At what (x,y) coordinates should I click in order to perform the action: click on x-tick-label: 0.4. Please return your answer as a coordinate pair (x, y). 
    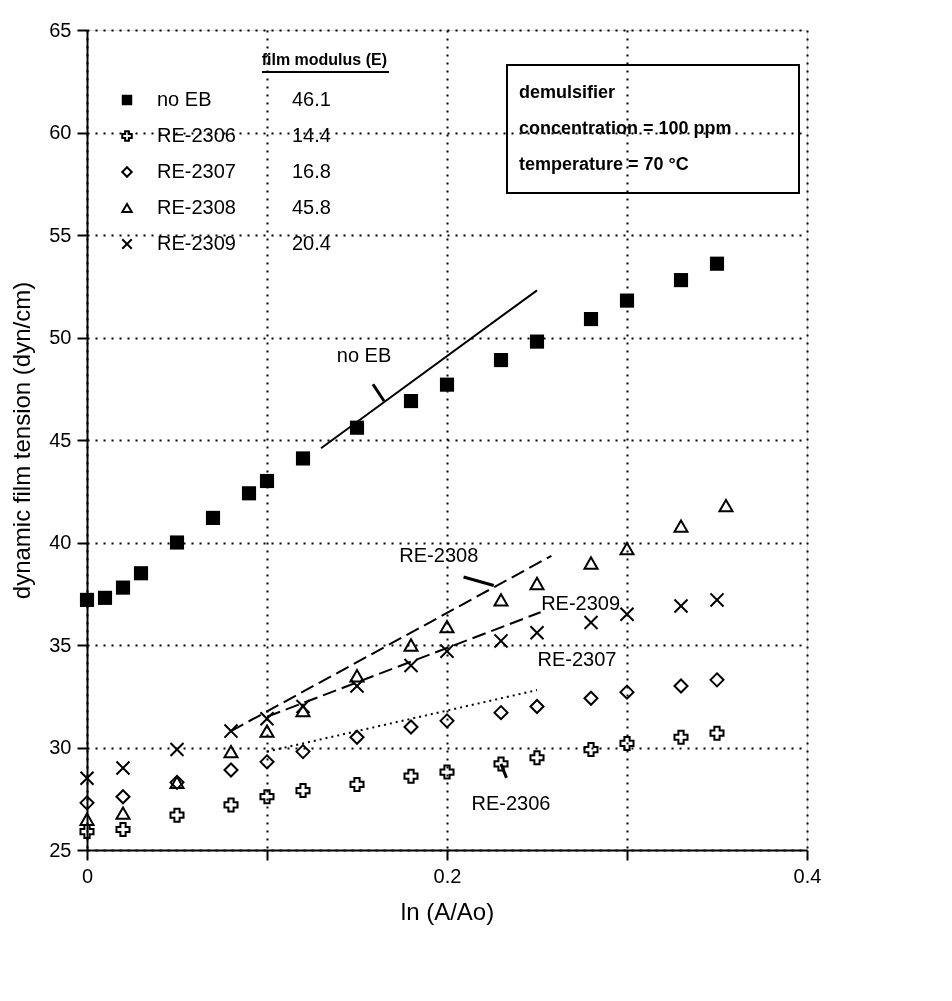
    Looking at the image, I should click on (807, 875).